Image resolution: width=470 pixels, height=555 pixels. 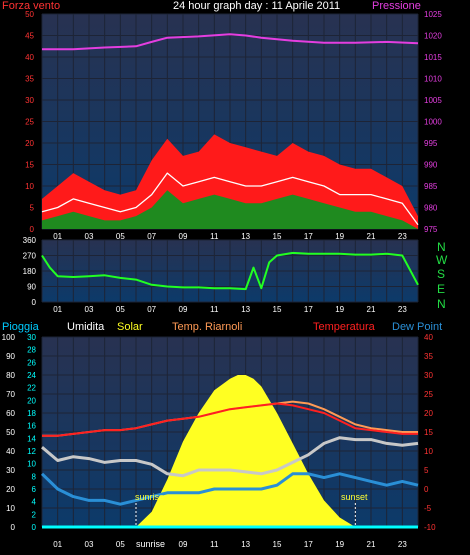 I want to click on temperature-y-tick-label: 20, so click(x=428, y=413).